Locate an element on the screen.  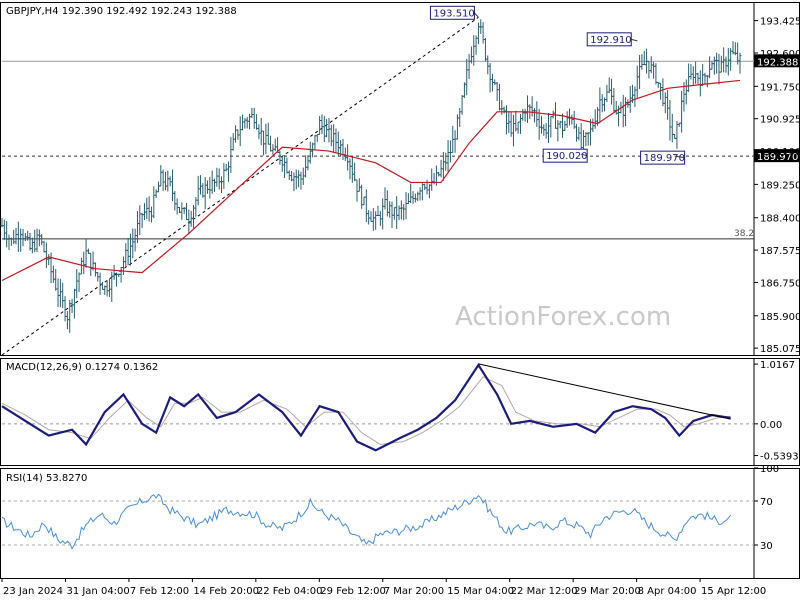
price-y-tick-label: 192.600 is located at coordinates (780, 54).